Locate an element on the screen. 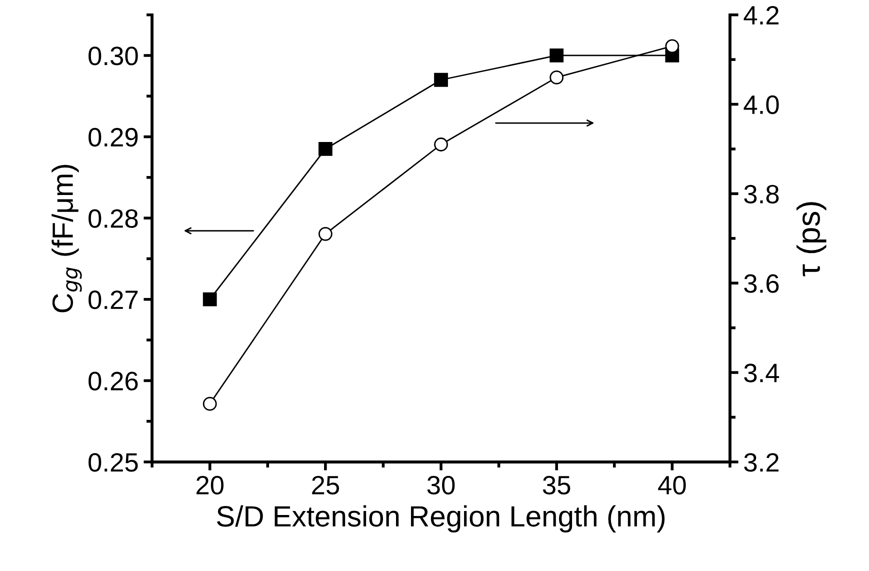 Image resolution: width=869 pixels, height=571 pixels. y2-tick-label: 4.2 is located at coordinates (761, 15).